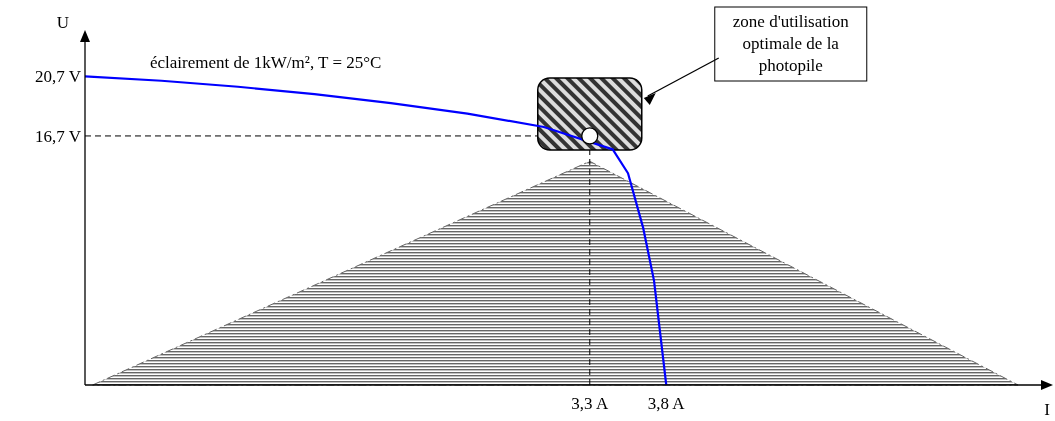 The height and width of the screenshot is (421, 1055). Describe the element at coordinates (58, 136) in the screenshot. I see `y-tick-label: 16,7 V` at that location.